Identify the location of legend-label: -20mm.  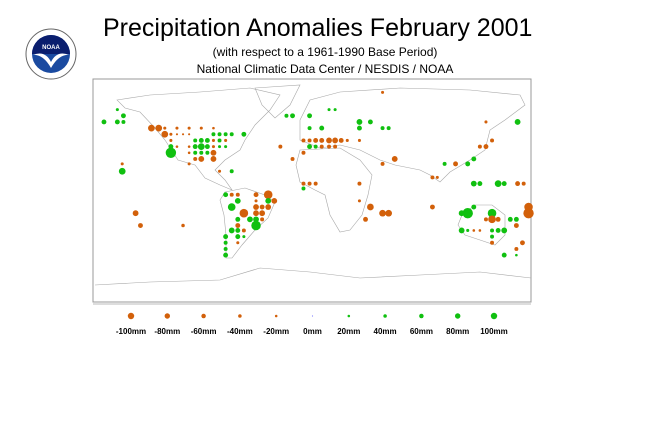
(276, 331).